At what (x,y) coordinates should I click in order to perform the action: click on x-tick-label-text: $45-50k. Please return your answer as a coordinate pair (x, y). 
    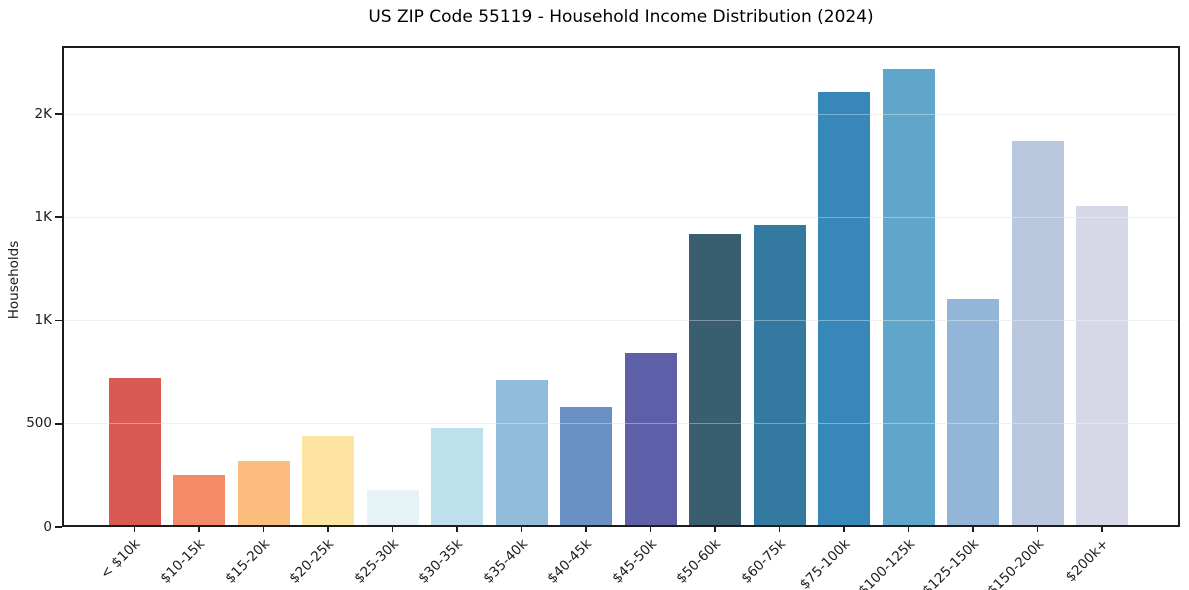
    Looking at the image, I should click on (634, 561).